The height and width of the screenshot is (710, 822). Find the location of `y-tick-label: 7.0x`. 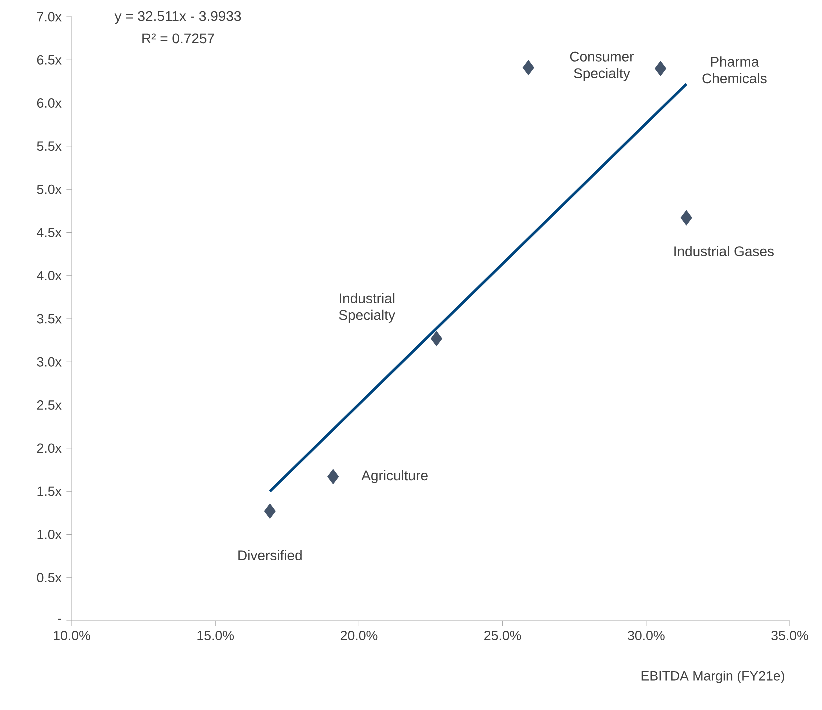

y-tick-label: 7.0x is located at coordinates (49, 17).